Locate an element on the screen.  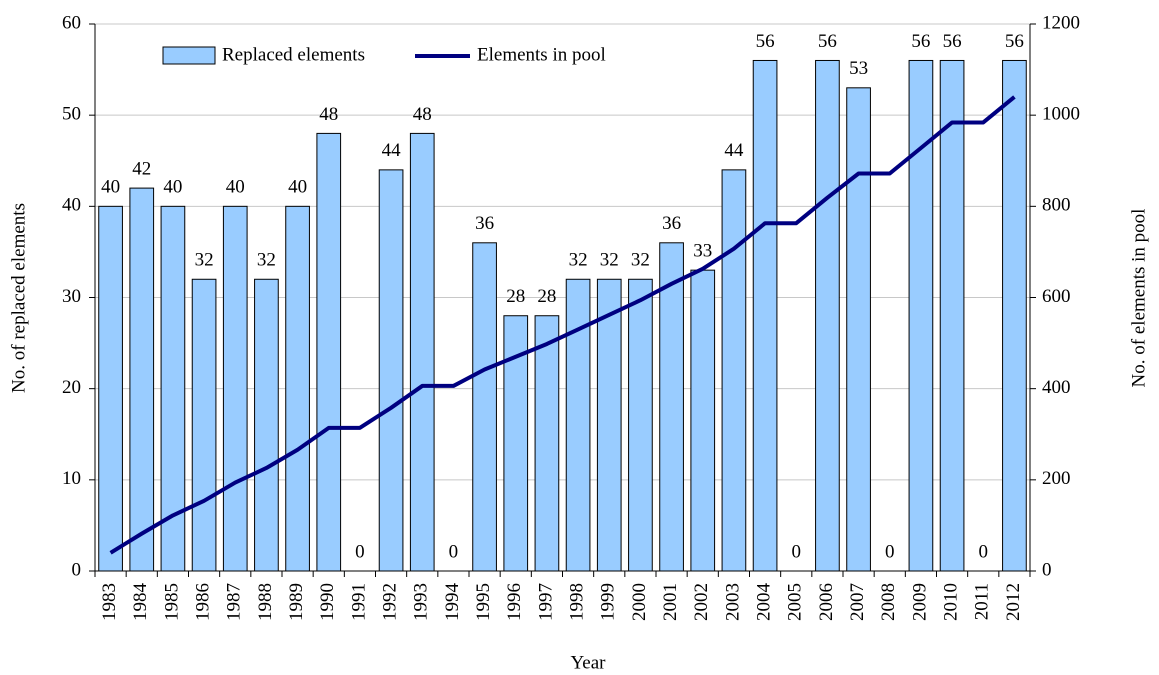
y-tick-label: 0 is located at coordinates (77, 569).